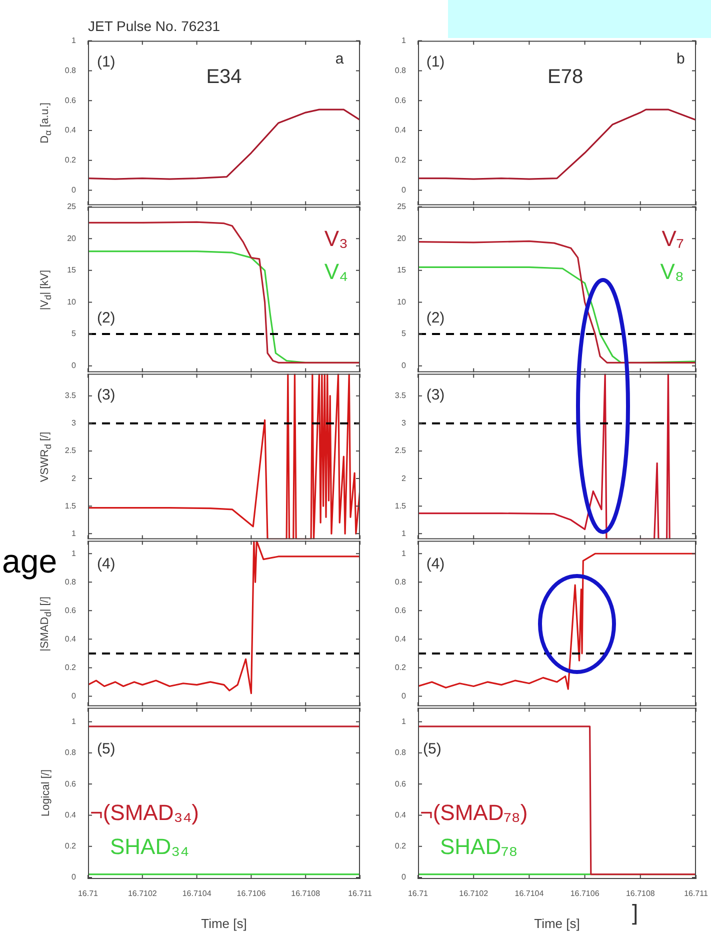  I want to click on text: V₄, so click(336, 271).